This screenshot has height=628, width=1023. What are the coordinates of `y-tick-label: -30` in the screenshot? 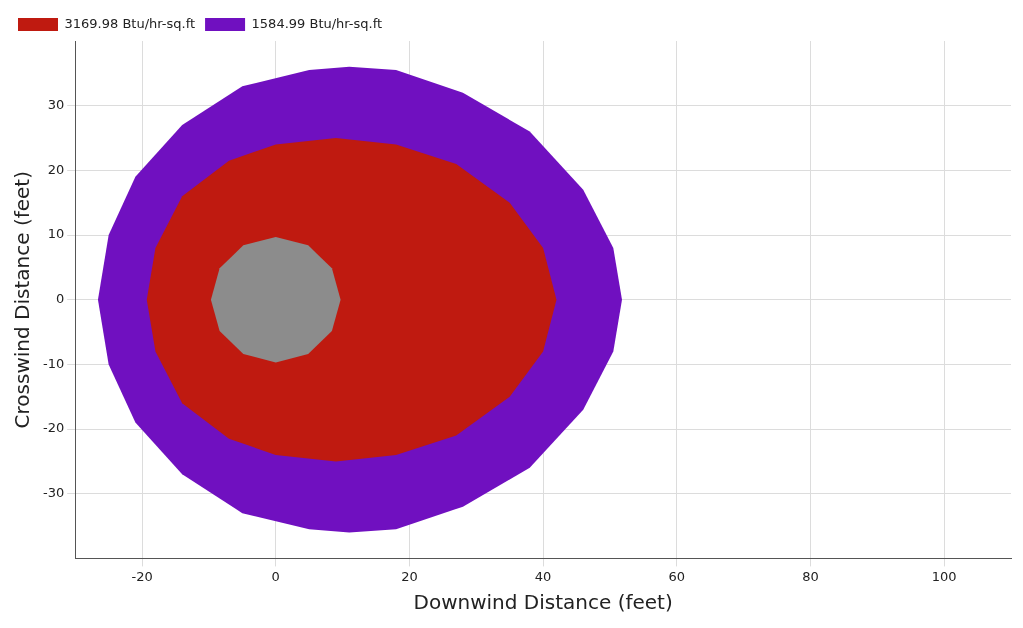 It's located at (54, 493).